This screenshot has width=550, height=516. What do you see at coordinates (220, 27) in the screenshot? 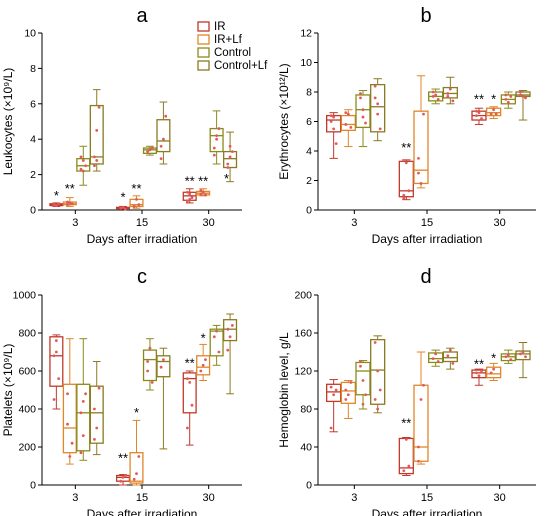
I see `legend-label: IR` at bounding box center [220, 27].